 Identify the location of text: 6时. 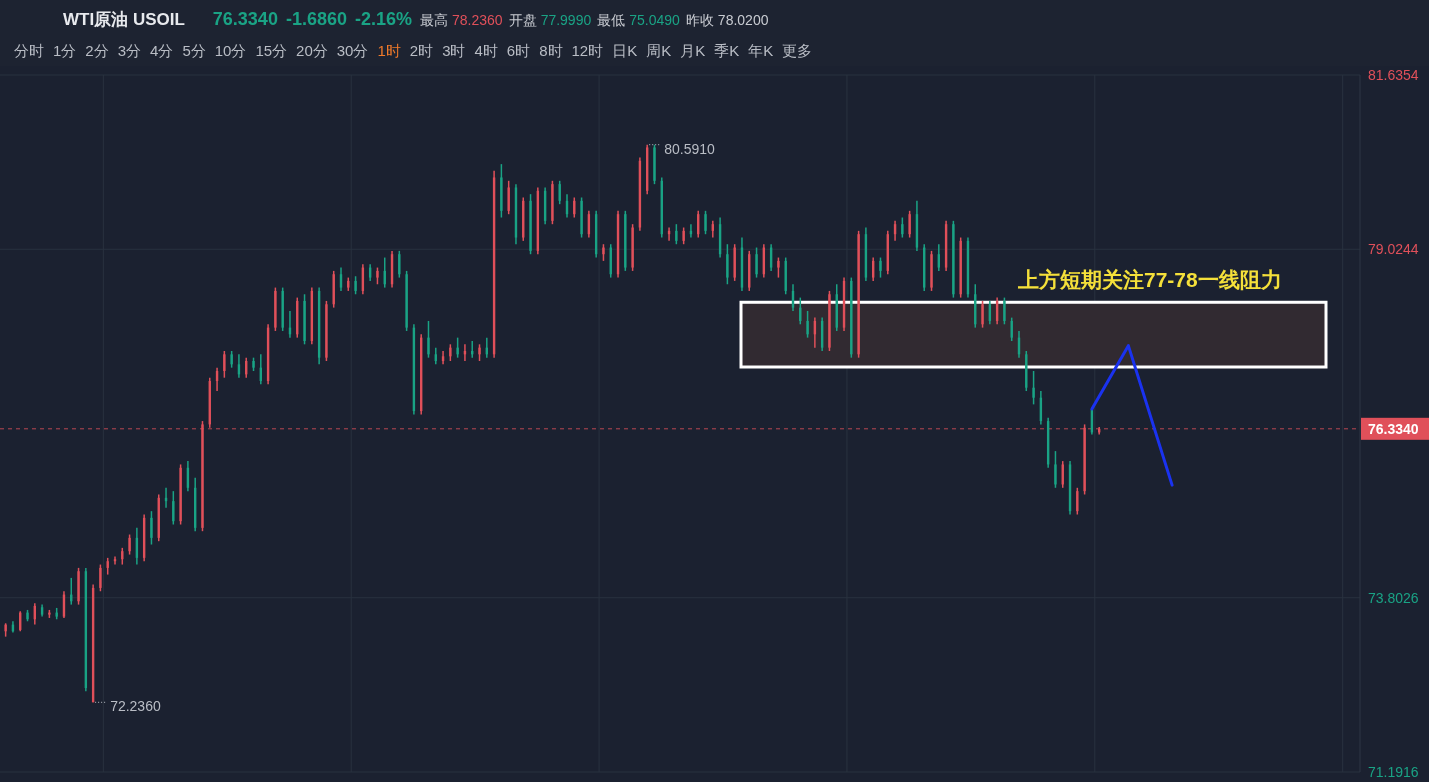
(518, 50).